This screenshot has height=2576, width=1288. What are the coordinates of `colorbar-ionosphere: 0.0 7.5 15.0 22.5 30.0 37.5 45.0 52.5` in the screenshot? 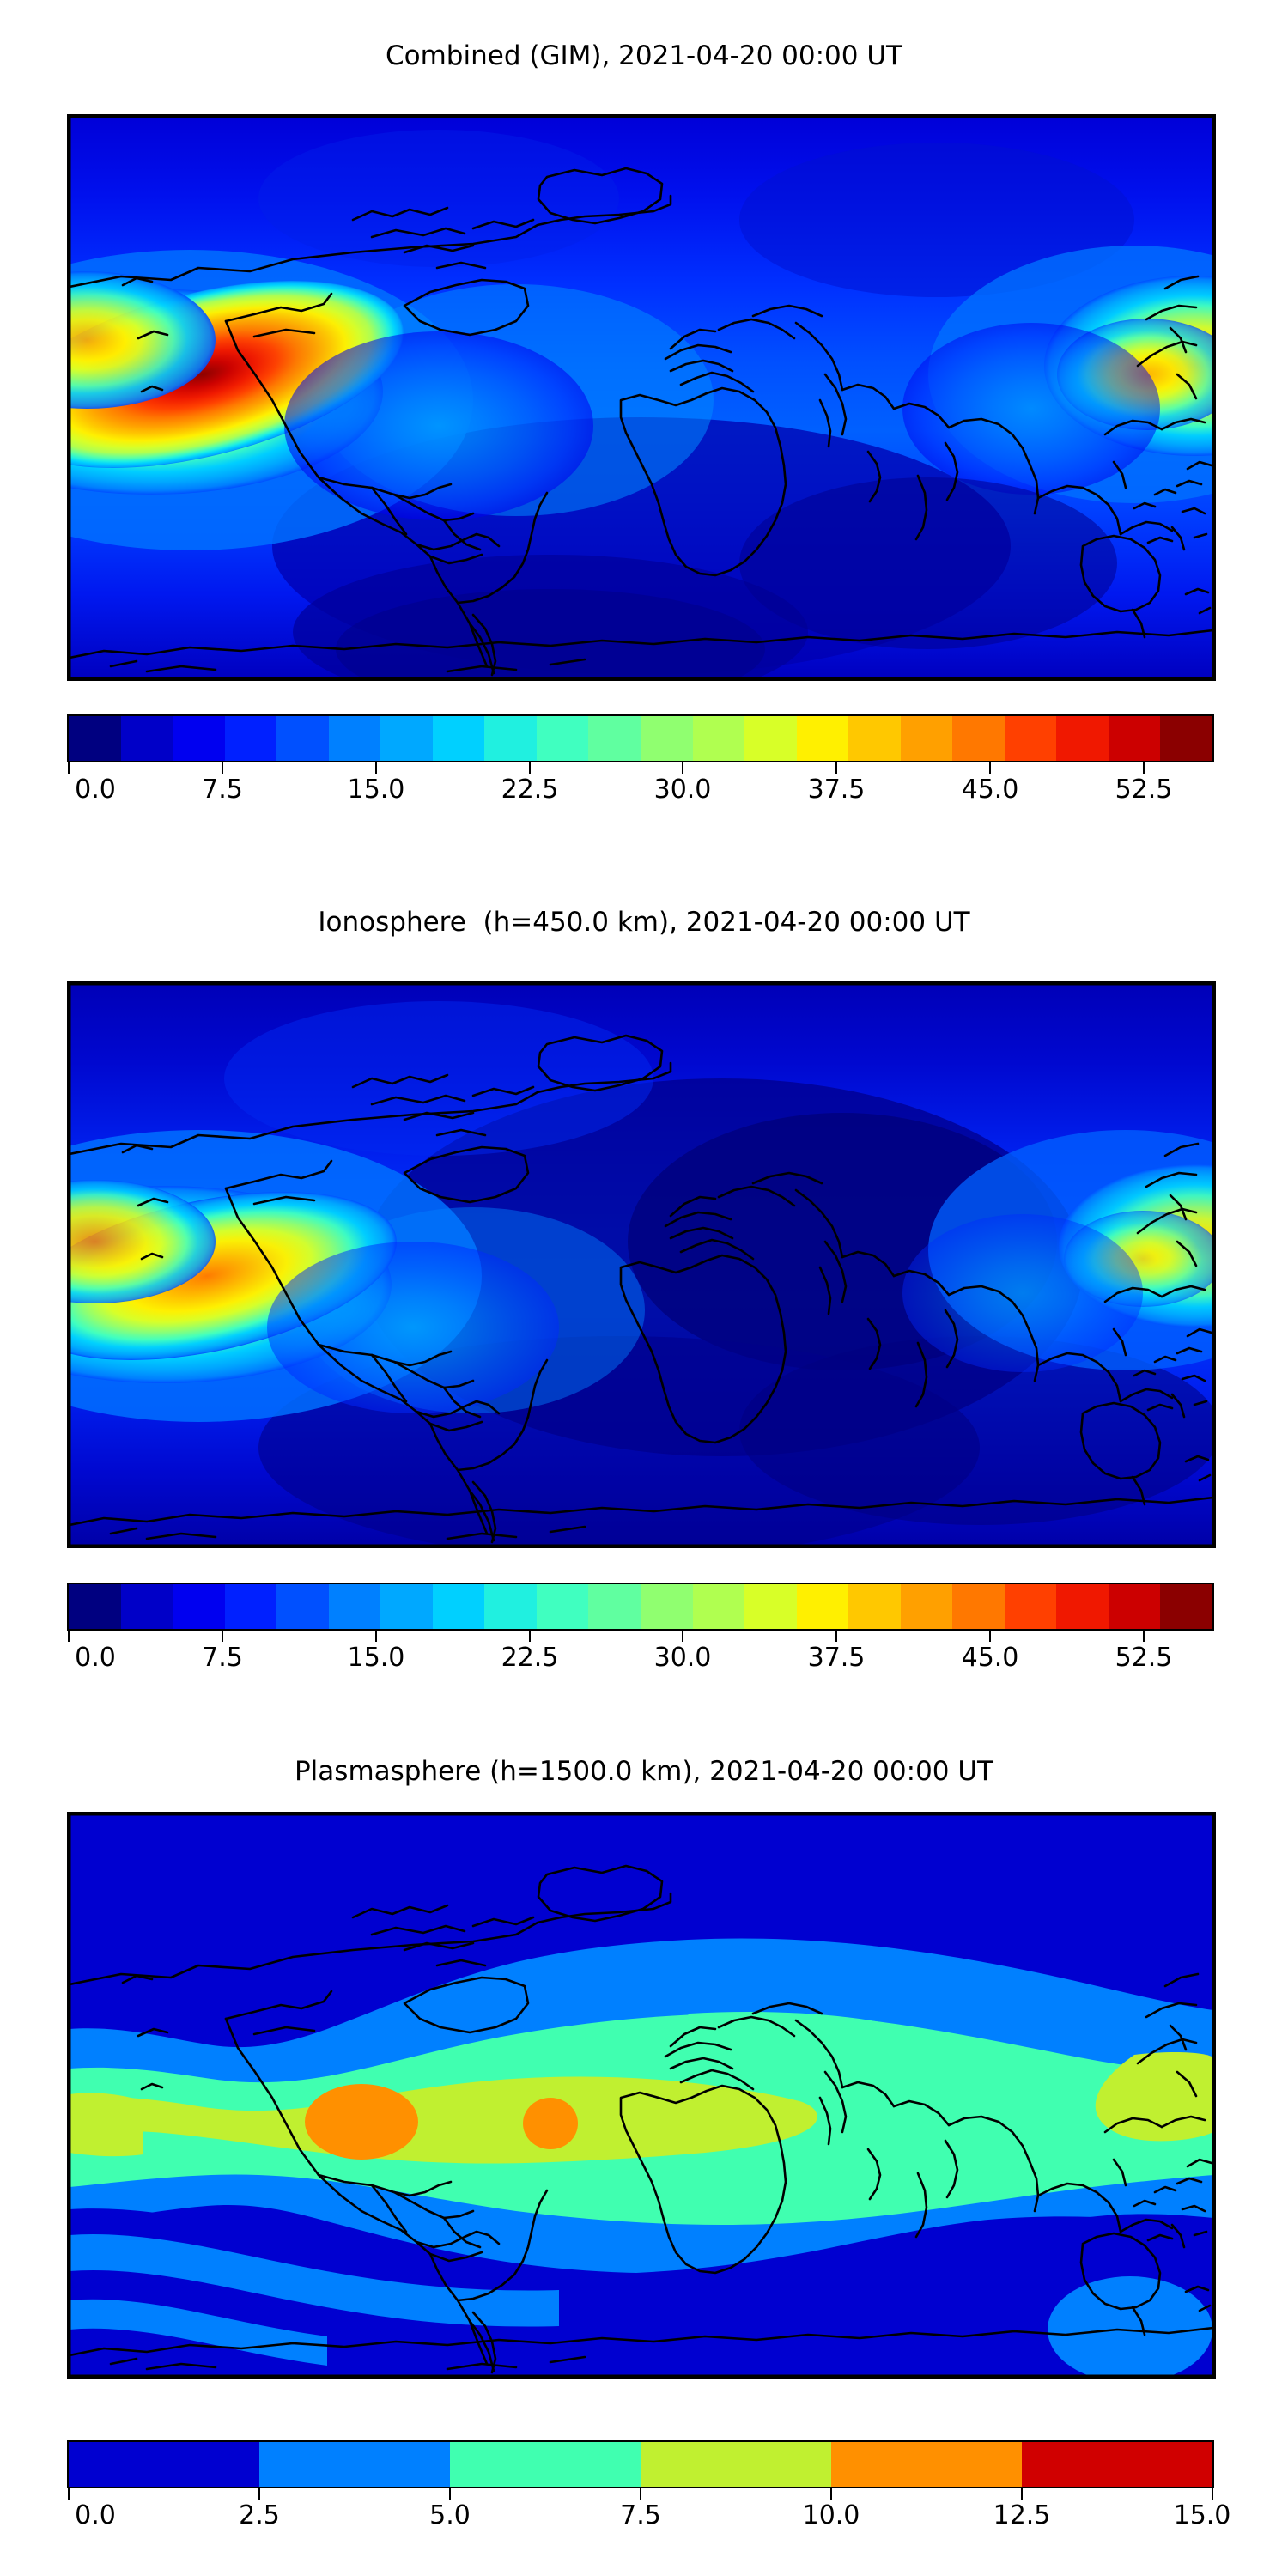 It's located at (640, 1630).